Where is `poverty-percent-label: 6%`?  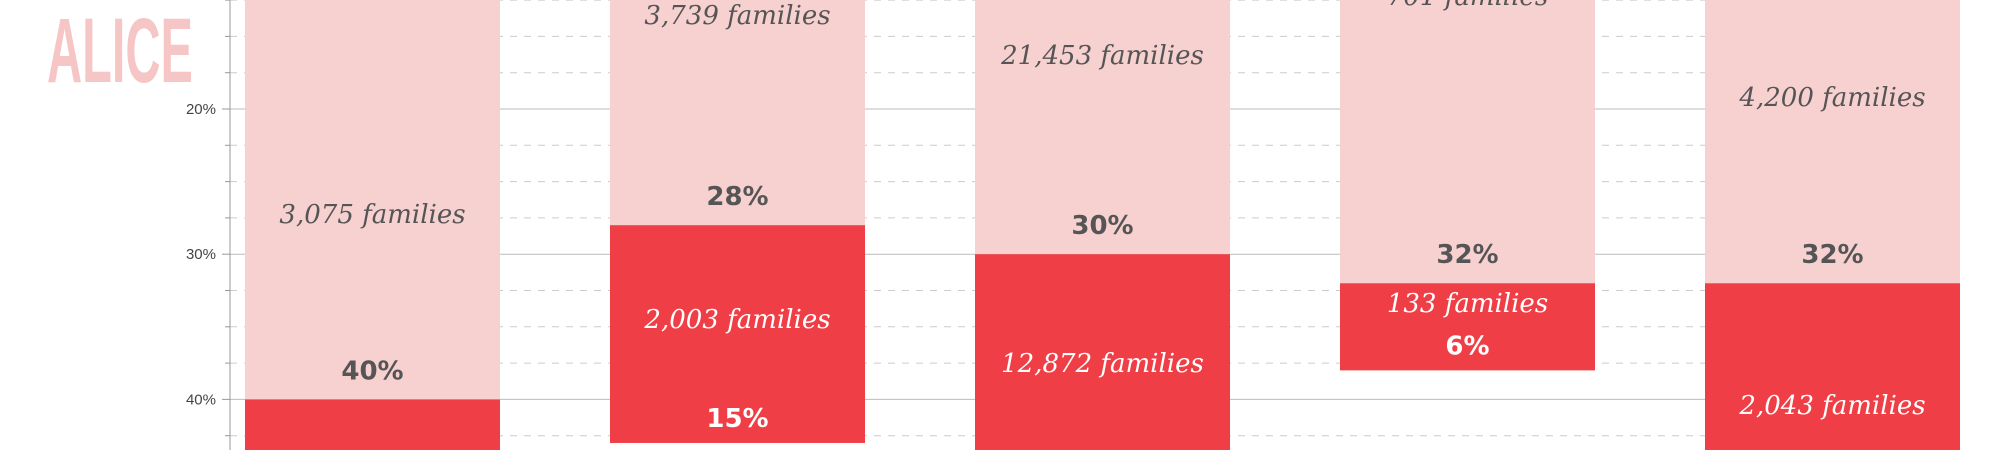
poverty-percent-label: 6% is located at coordinates (1467, 346).